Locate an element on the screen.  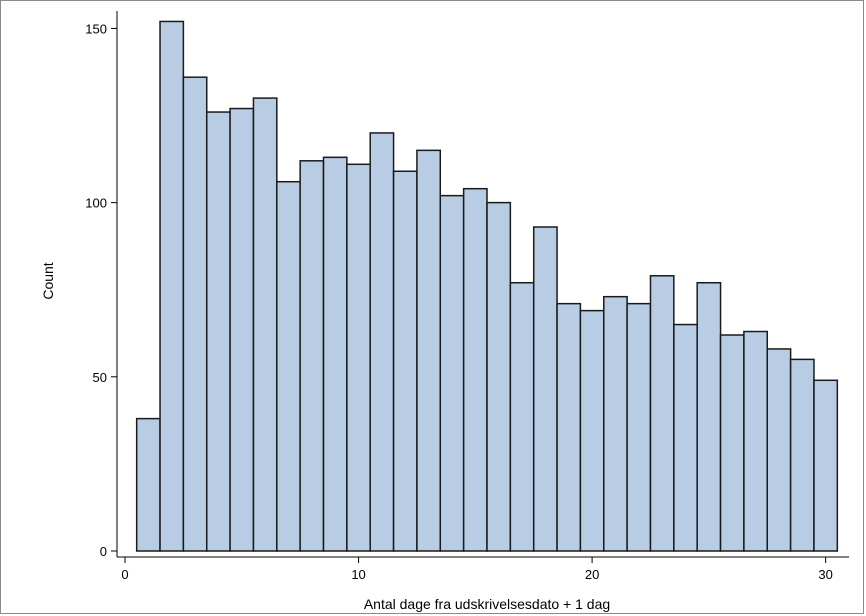
y-tick-label: 50 is located at coordinates (100, 377).